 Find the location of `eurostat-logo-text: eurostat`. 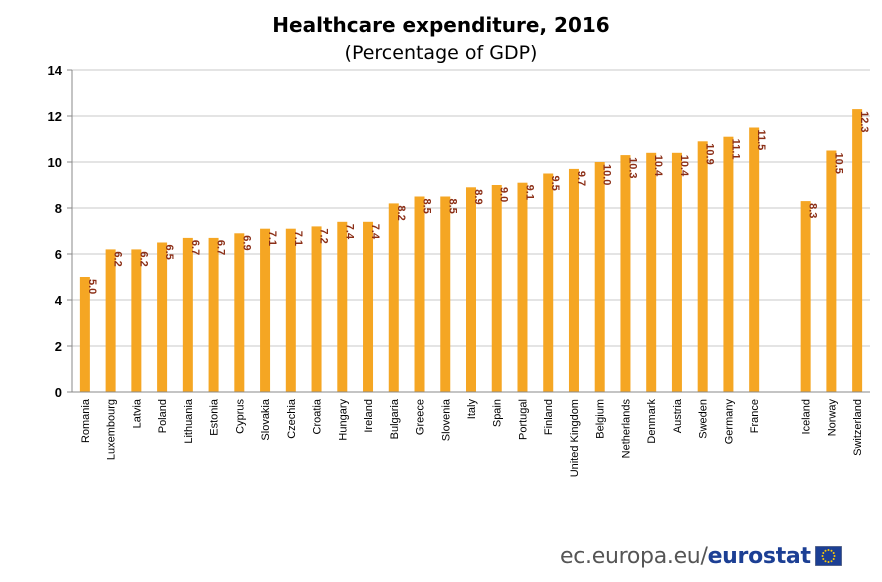

eurostat-logo-text: eurostat is located at coordinates (759, 556).